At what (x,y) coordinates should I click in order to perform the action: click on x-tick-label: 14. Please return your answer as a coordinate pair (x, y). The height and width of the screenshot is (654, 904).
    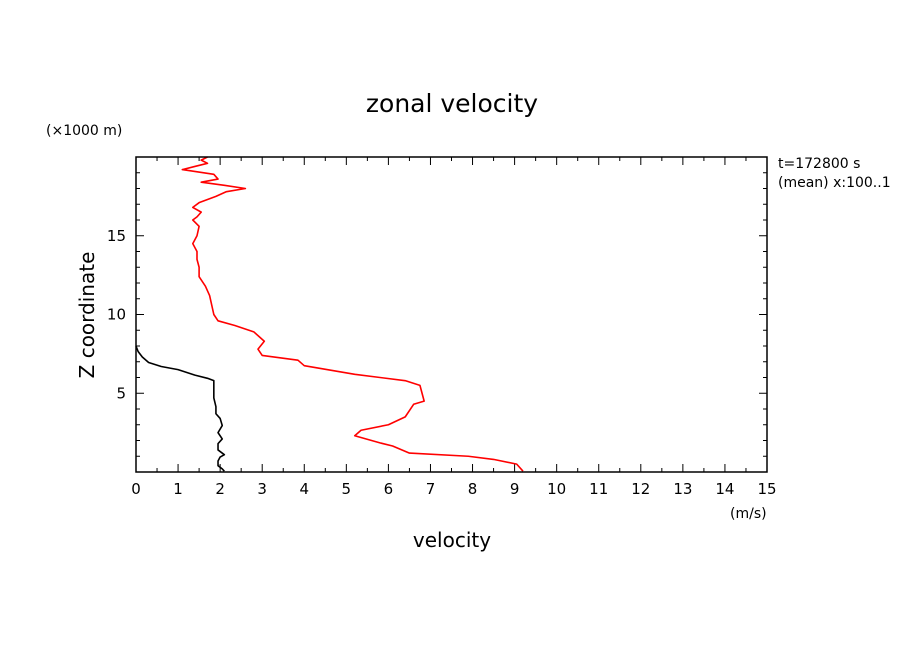
    Looking at the image, I should click on (724, 489).